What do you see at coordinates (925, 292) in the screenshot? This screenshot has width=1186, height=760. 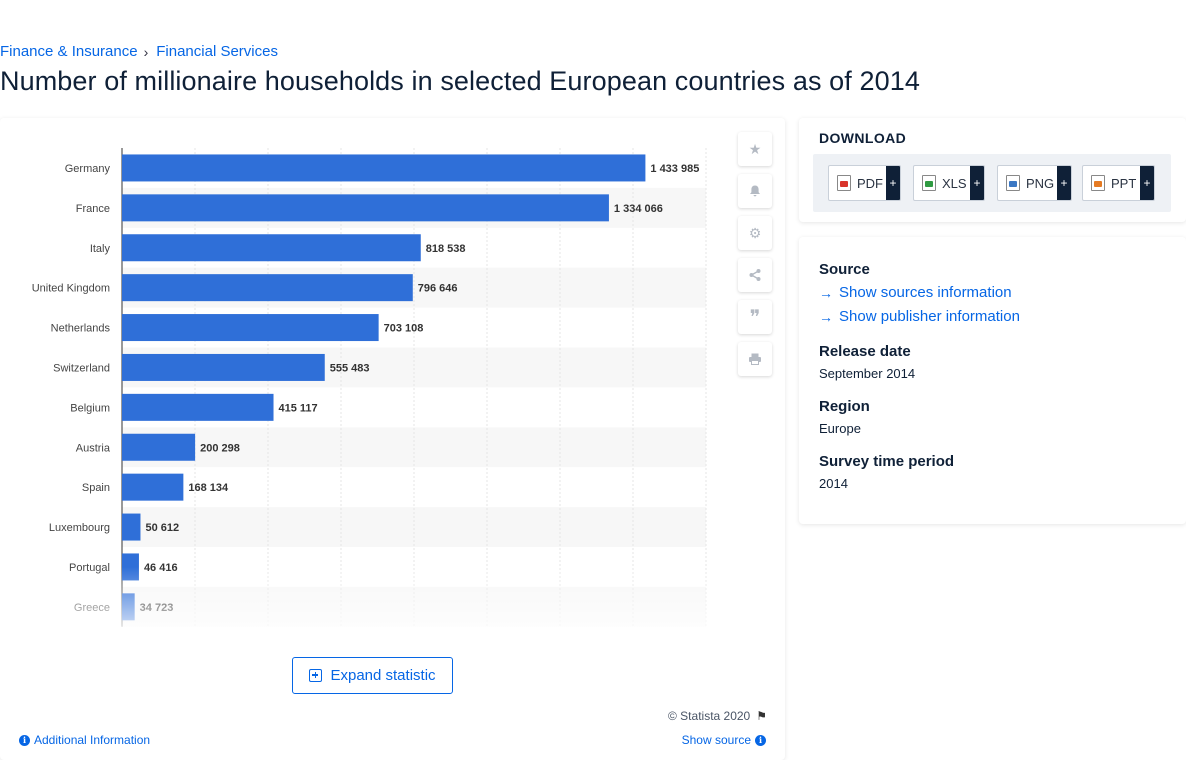 I see `show-sources-label: Show sources information` at bounding box center [925, 292].